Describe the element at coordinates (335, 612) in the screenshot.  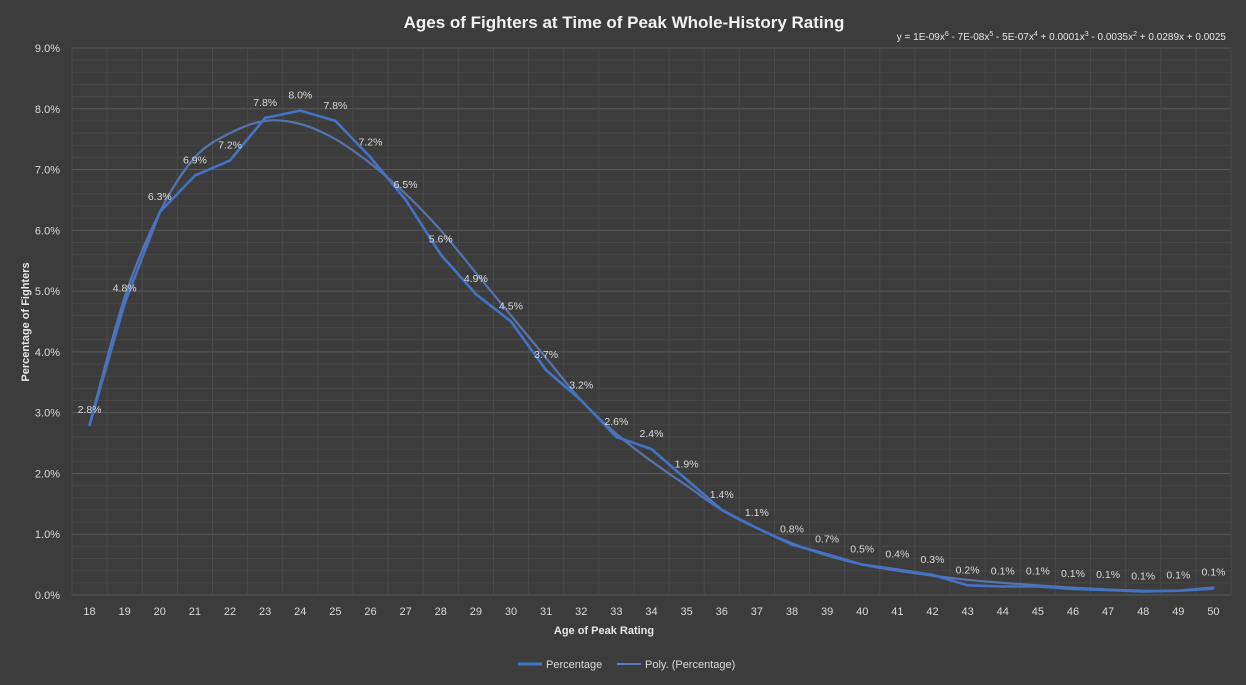
I see `x-tick-label: 25` at that location.